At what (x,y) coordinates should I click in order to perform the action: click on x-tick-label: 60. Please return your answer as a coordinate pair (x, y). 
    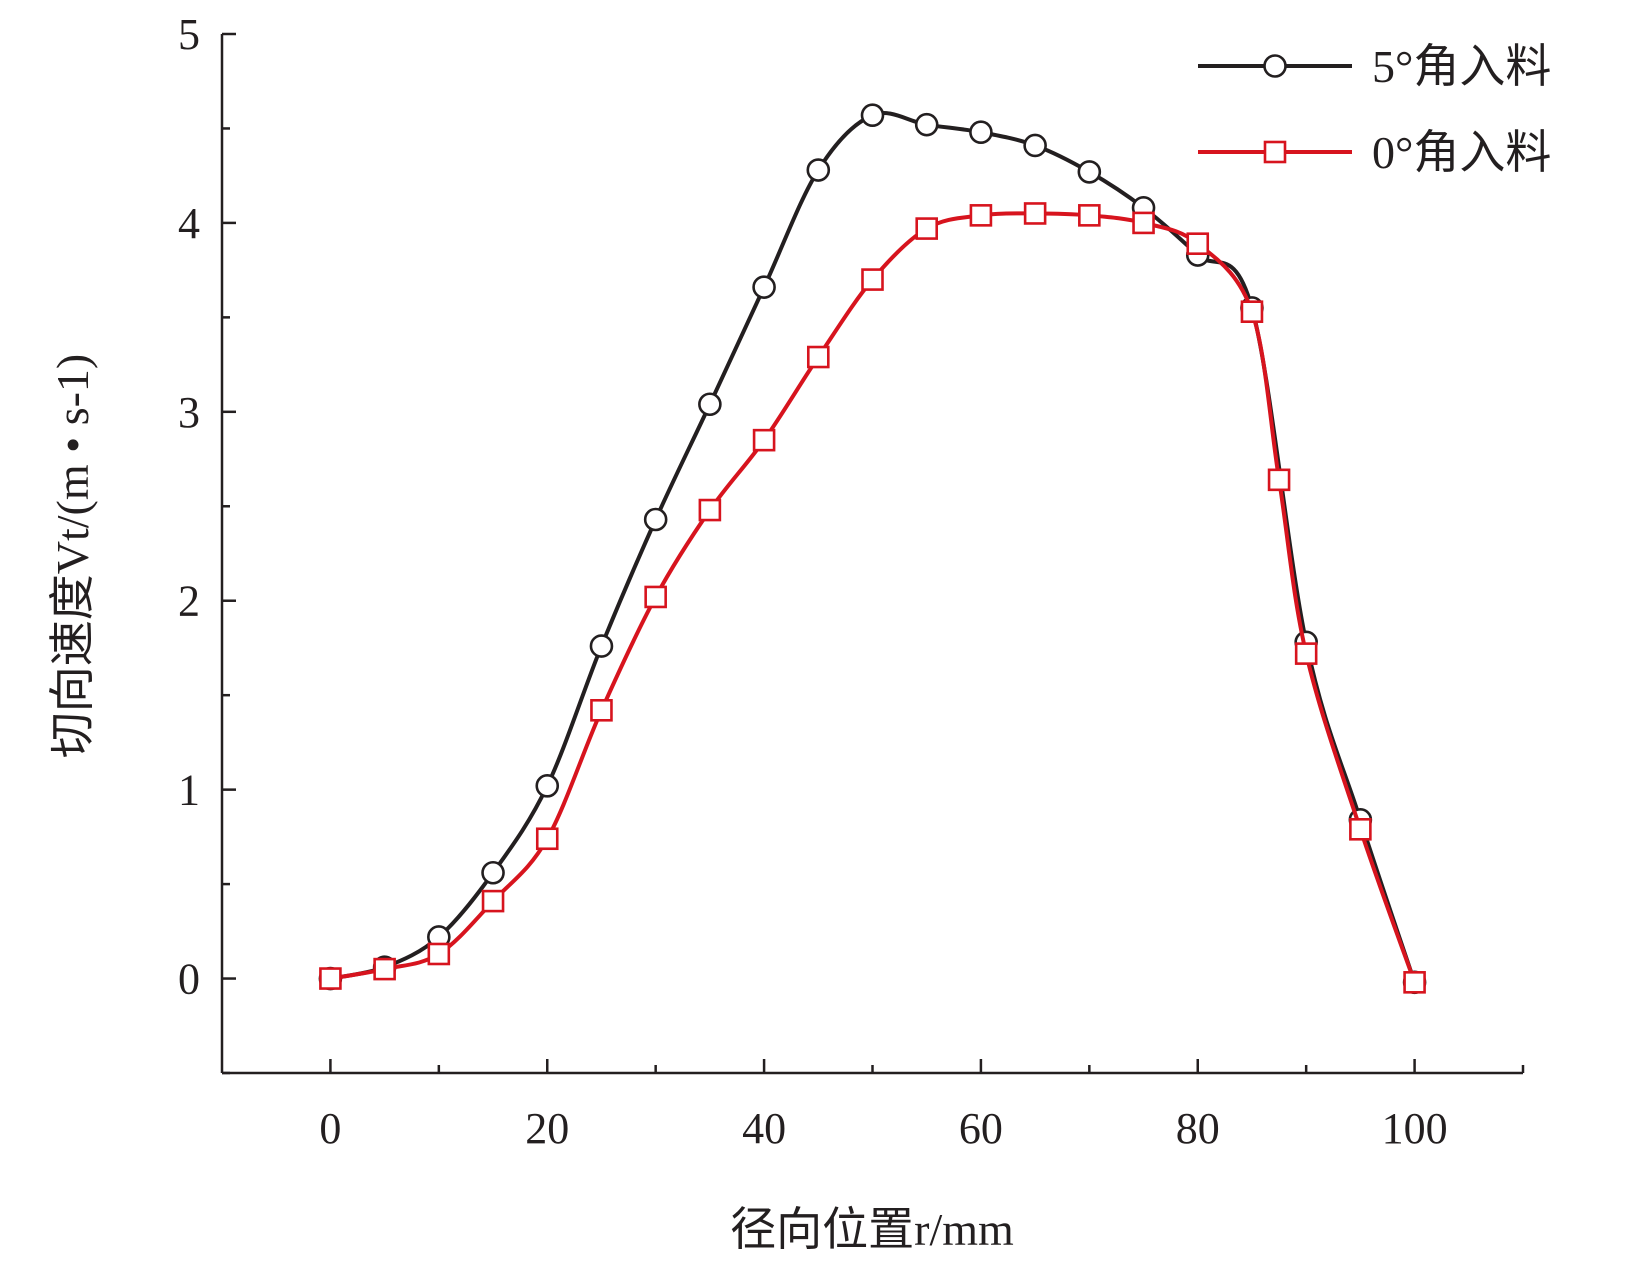
    Looking at the image, I should click on (981, 1128).